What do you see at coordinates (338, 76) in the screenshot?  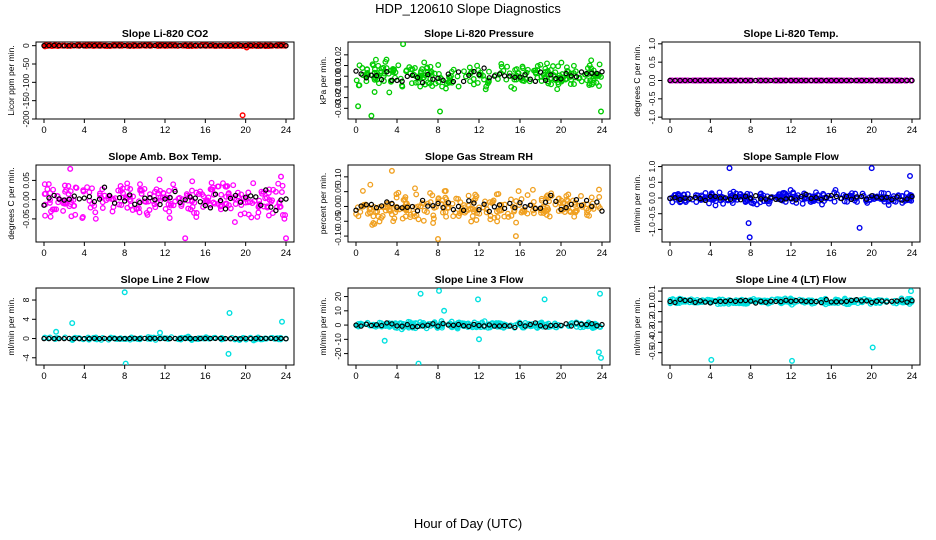 I see `y-tick-label: 0.00` at bounding box center [338, 76].